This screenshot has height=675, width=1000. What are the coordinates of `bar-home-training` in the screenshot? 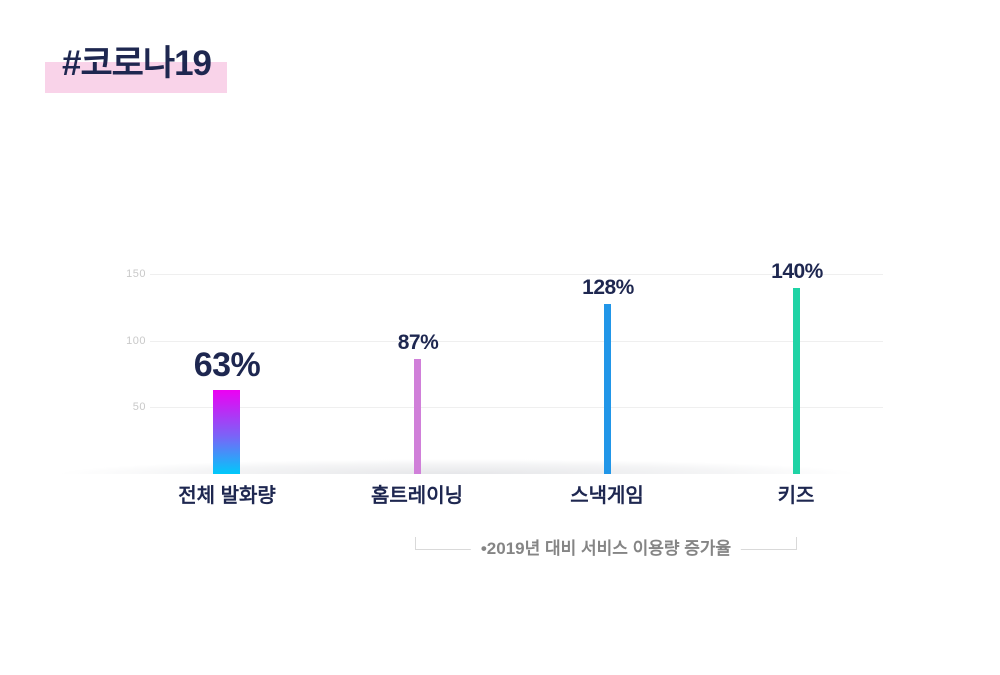 It's located at (417, 416).